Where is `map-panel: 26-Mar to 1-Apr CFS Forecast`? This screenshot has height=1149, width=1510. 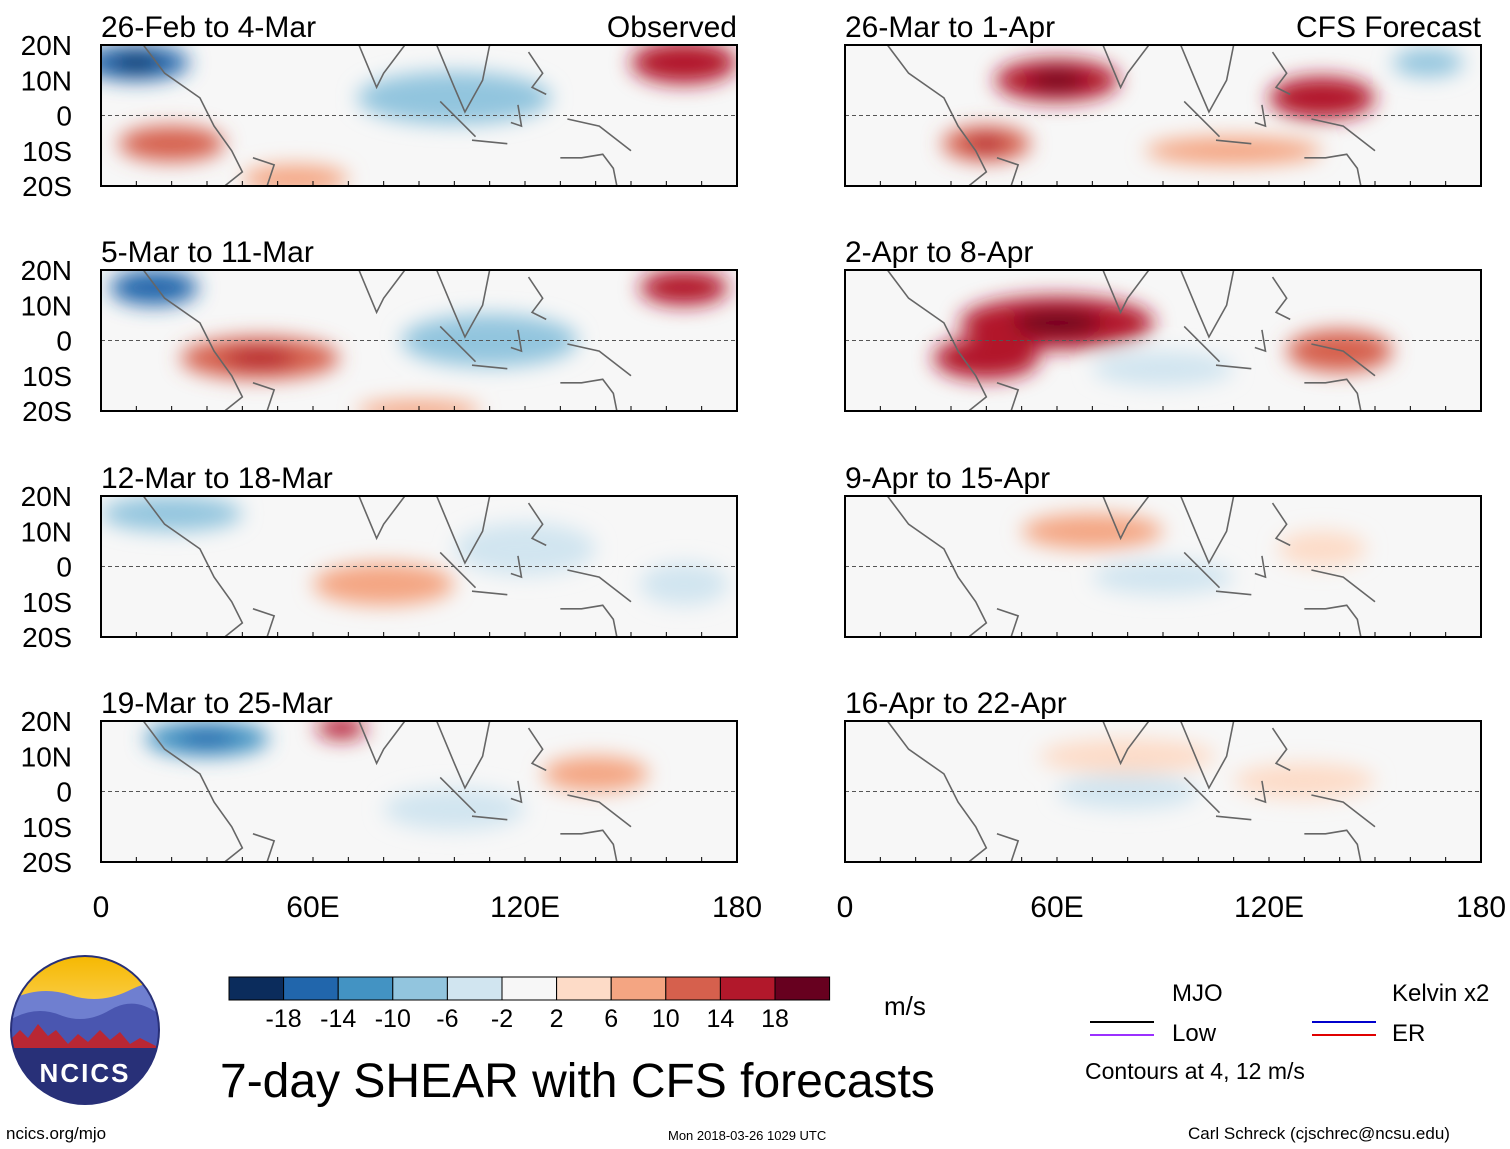
map-panel: 26-Mar to 1-Apr CFS Forecast is located at coordinates (1163, 99).